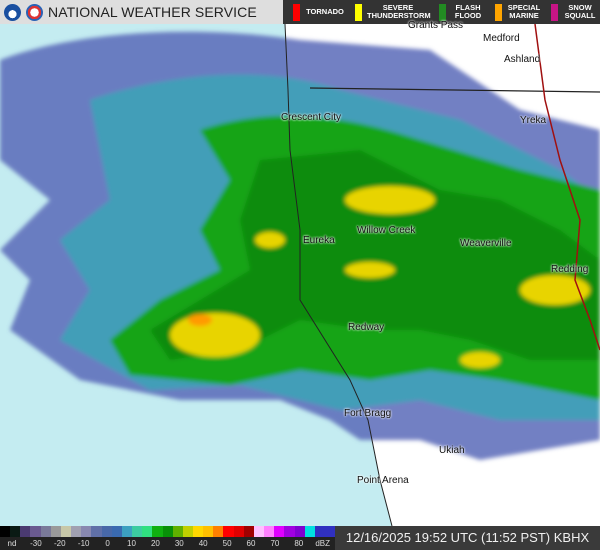  I want to click on warning-legend-item: SPECIAL MARINE, so click(513, 12).